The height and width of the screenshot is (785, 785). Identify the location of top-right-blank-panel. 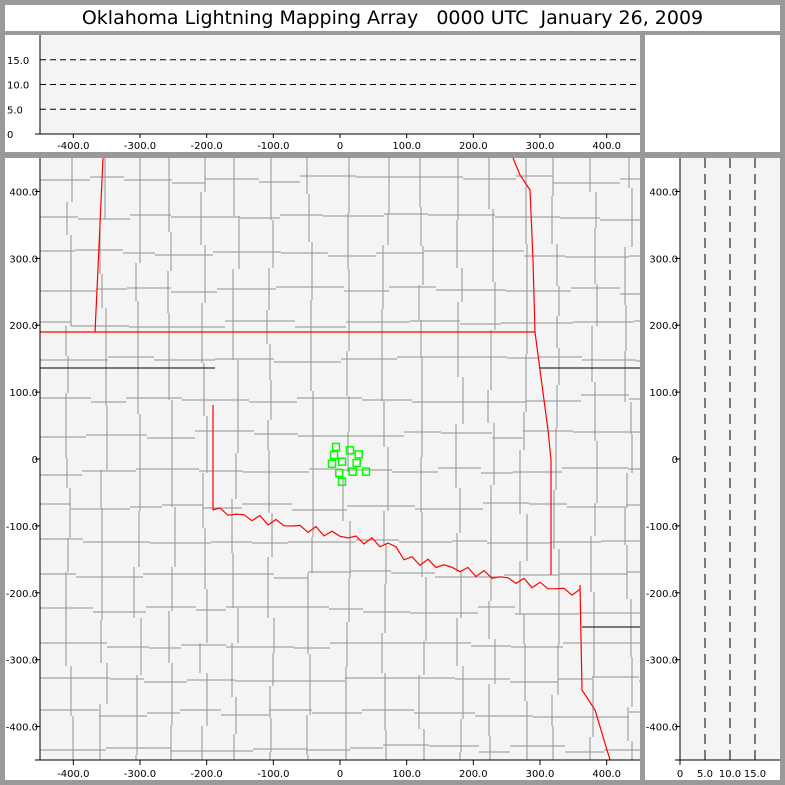
(712, 93).